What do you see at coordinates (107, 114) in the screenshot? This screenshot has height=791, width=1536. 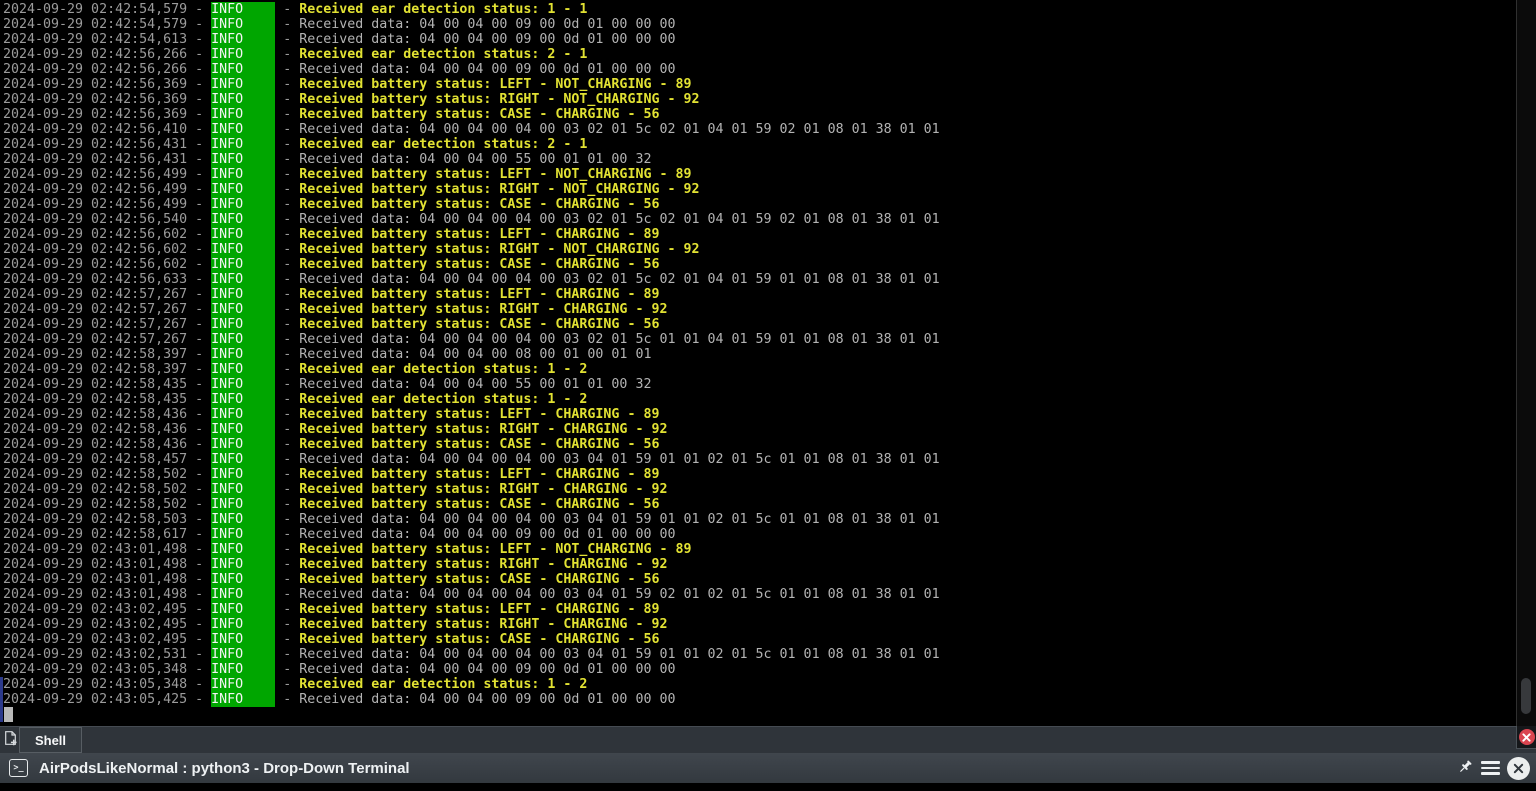 I see `log-timestamp: 2024-09-29 02:42:56,369 -` at bounding box center [107, 114].